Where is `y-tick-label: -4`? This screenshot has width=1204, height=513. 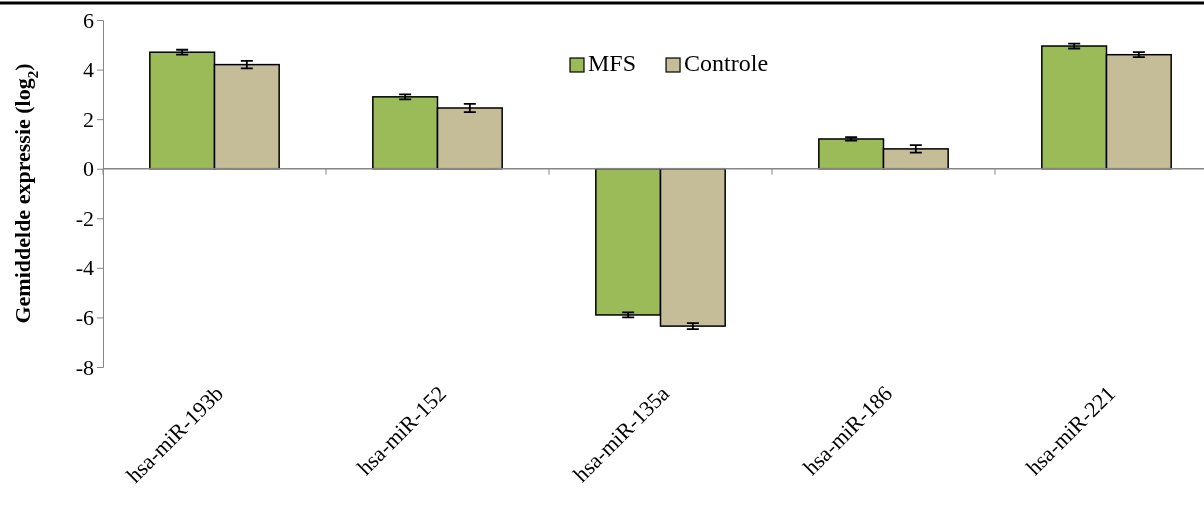
y-tick-label: -4 is located at coordinates (84, 268).